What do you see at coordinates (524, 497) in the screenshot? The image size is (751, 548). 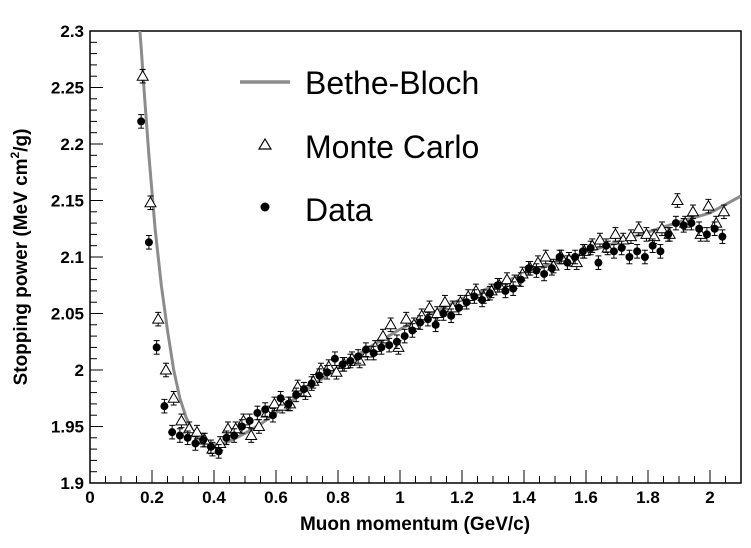 I see `x-tick-label: 1.4` at bounding box center [524, 497].